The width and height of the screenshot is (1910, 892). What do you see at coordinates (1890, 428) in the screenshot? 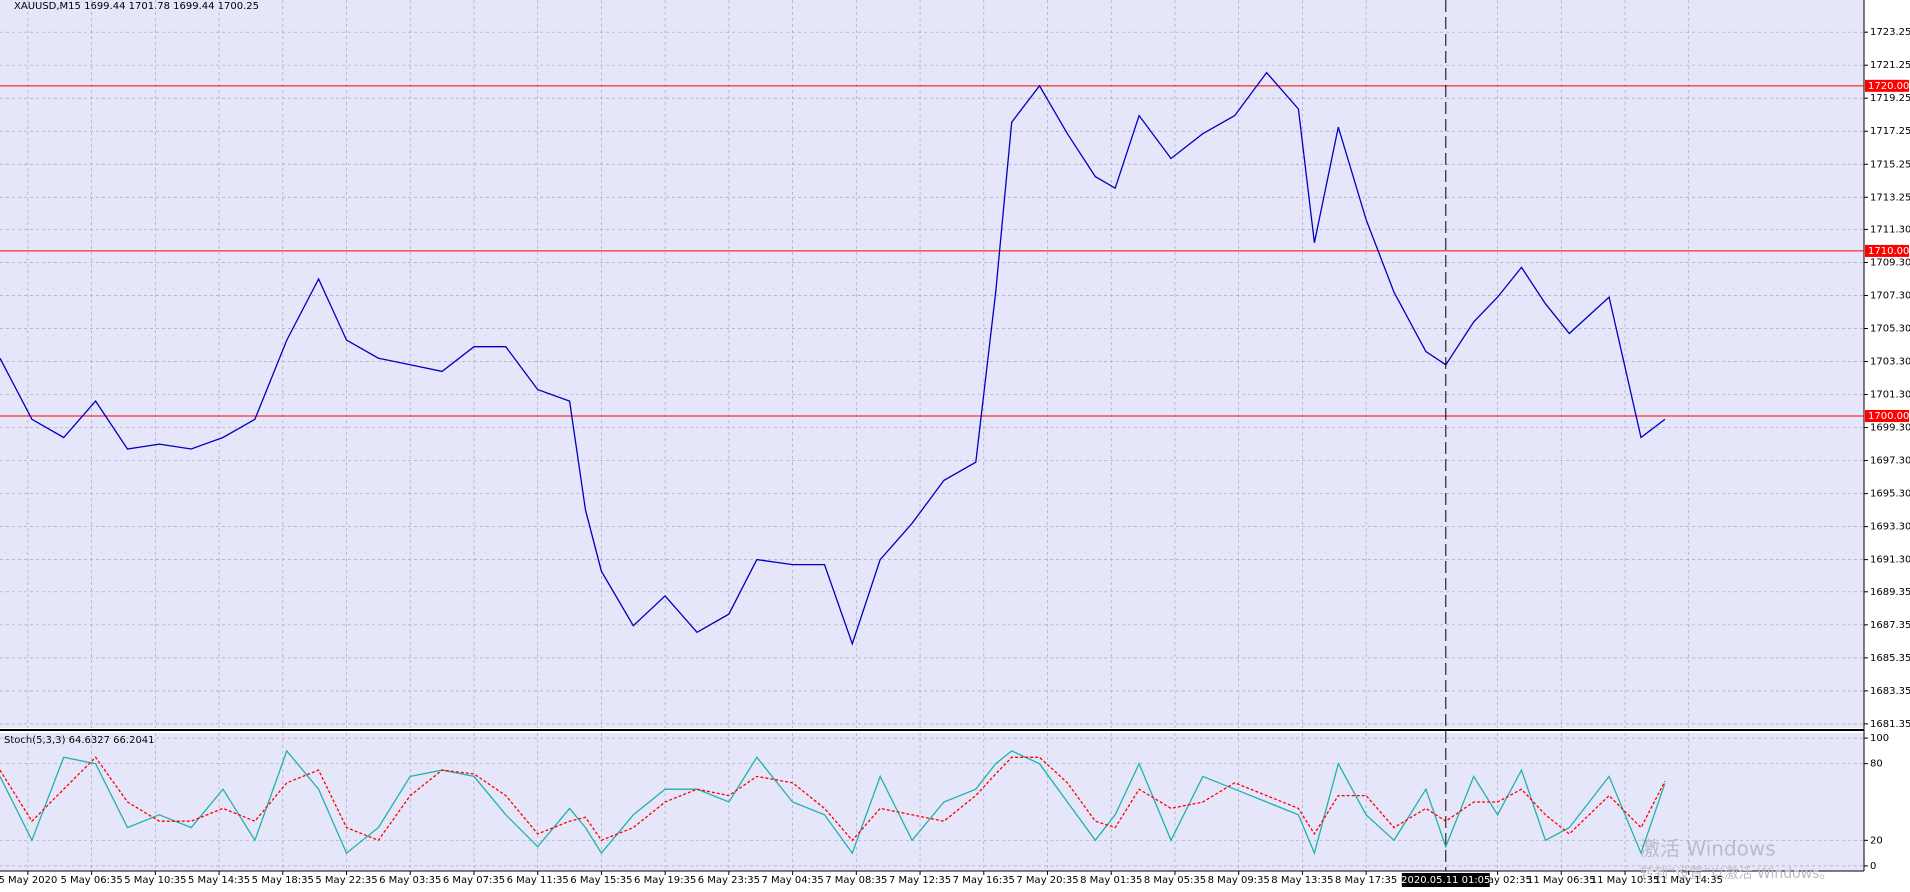
I see `y-tick-label: 1699.30` at bounding box center [1890, 428].